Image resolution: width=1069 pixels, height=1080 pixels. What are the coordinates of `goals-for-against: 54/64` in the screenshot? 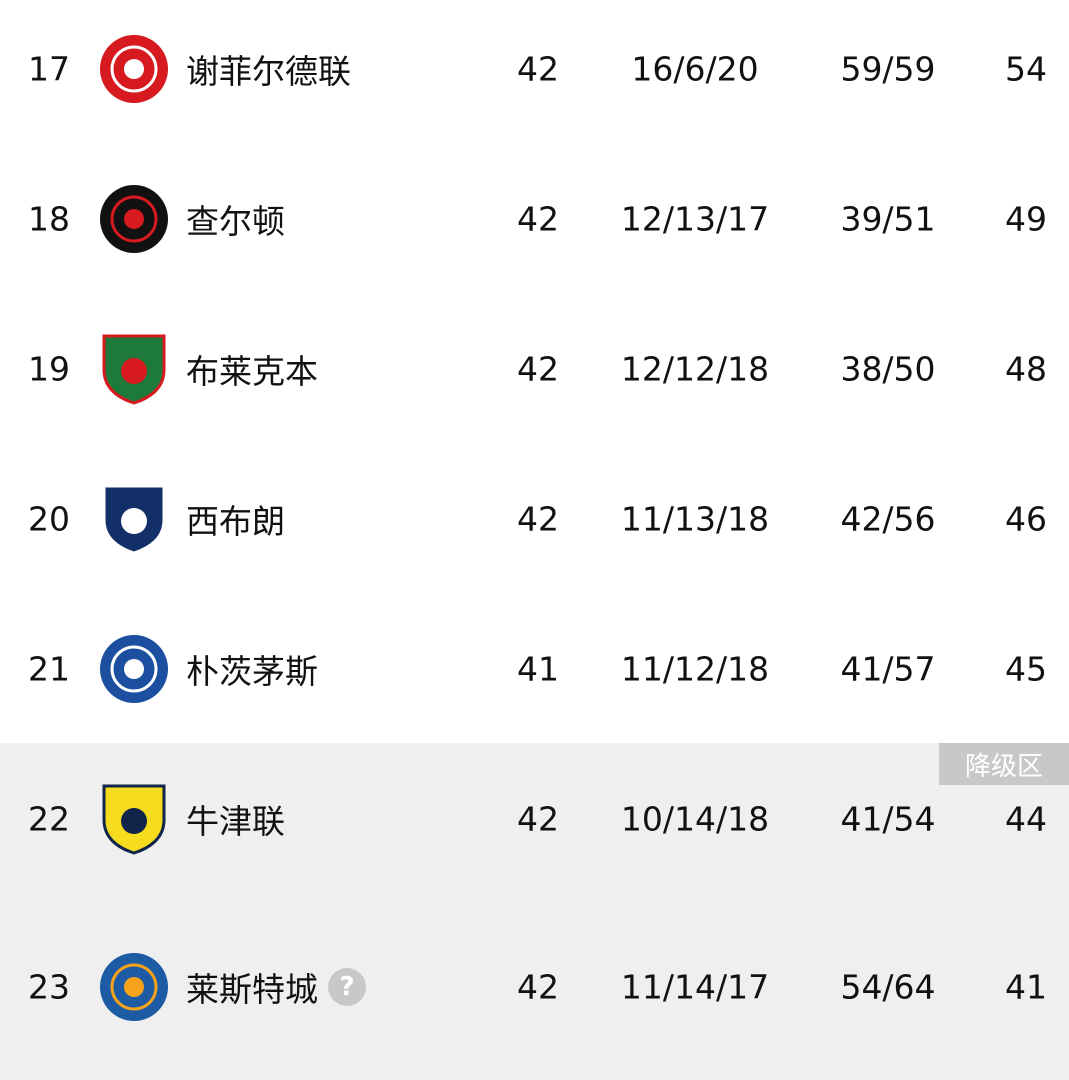 It's located at (888, 987).